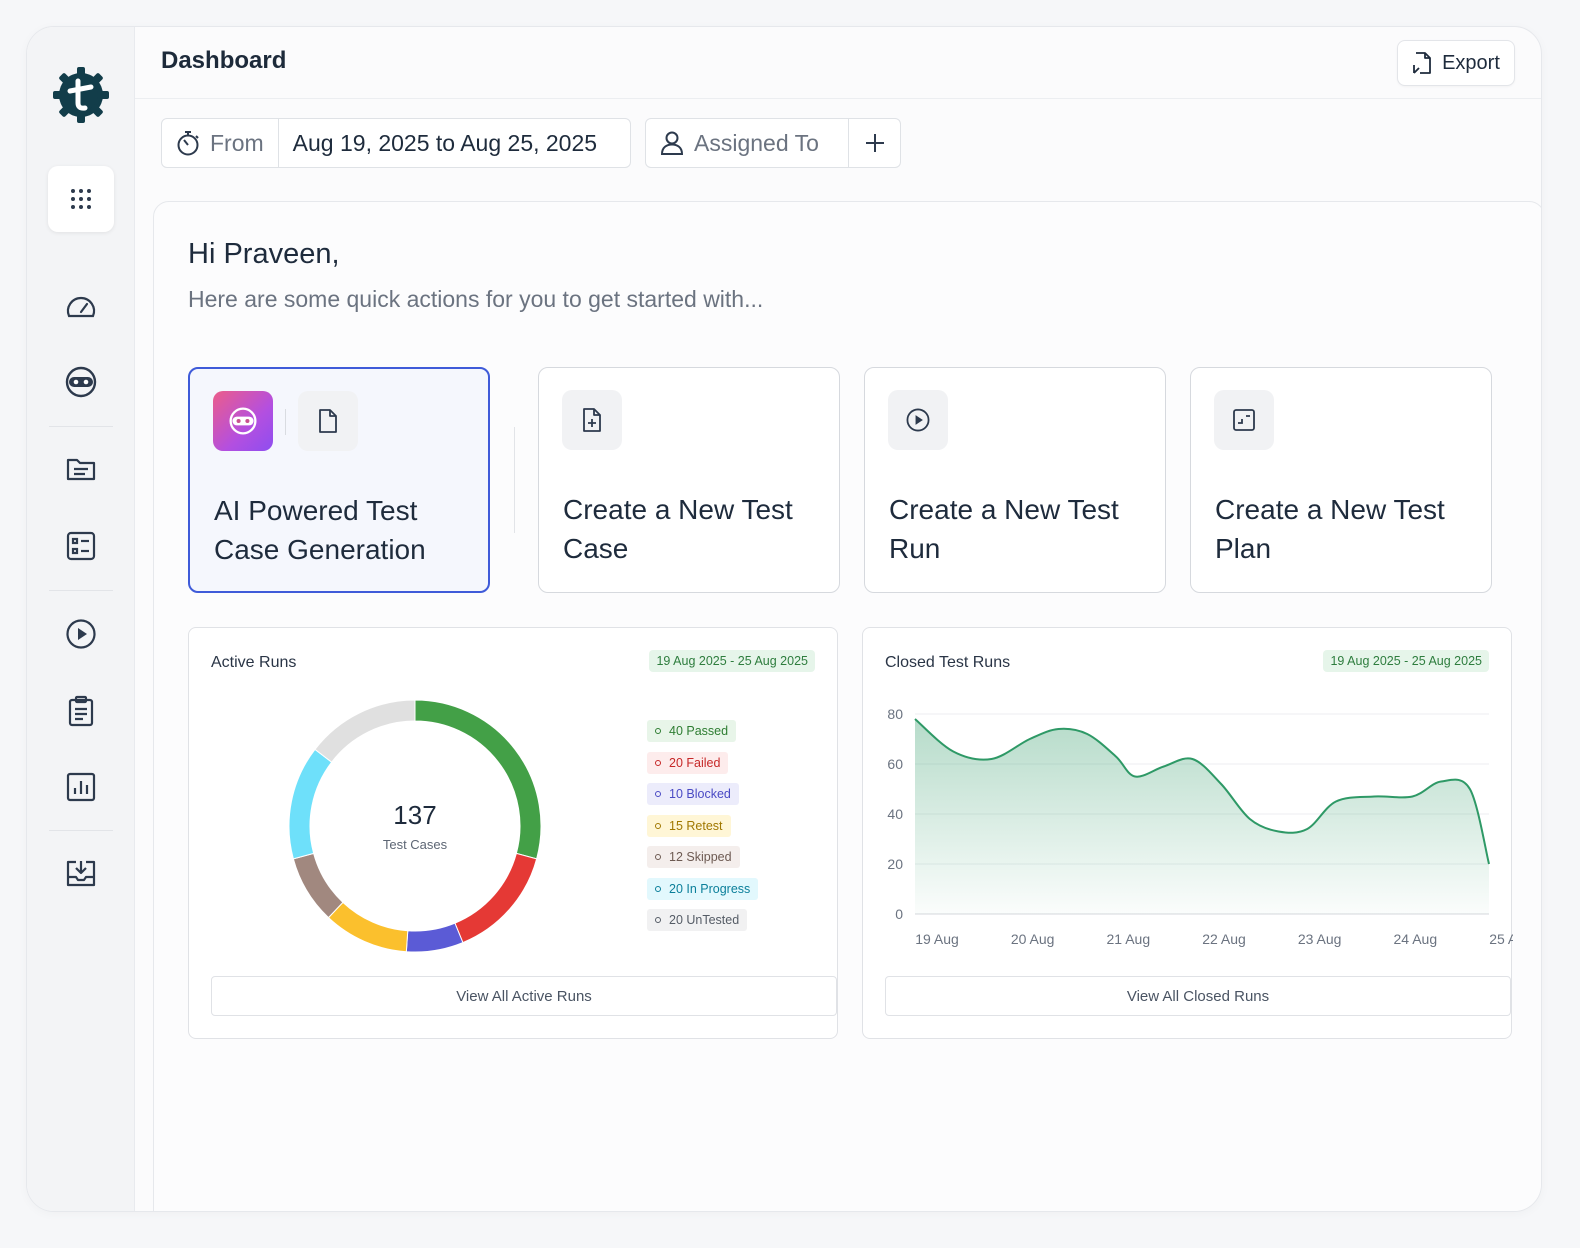  Describe the element at coordinates (895, 714) in the screenshot. I see `y-tick-label: 80` at that location.